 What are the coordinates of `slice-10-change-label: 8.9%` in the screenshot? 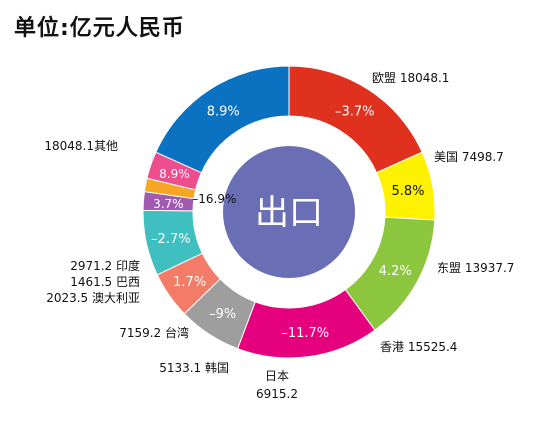 It's located at (223, 111).